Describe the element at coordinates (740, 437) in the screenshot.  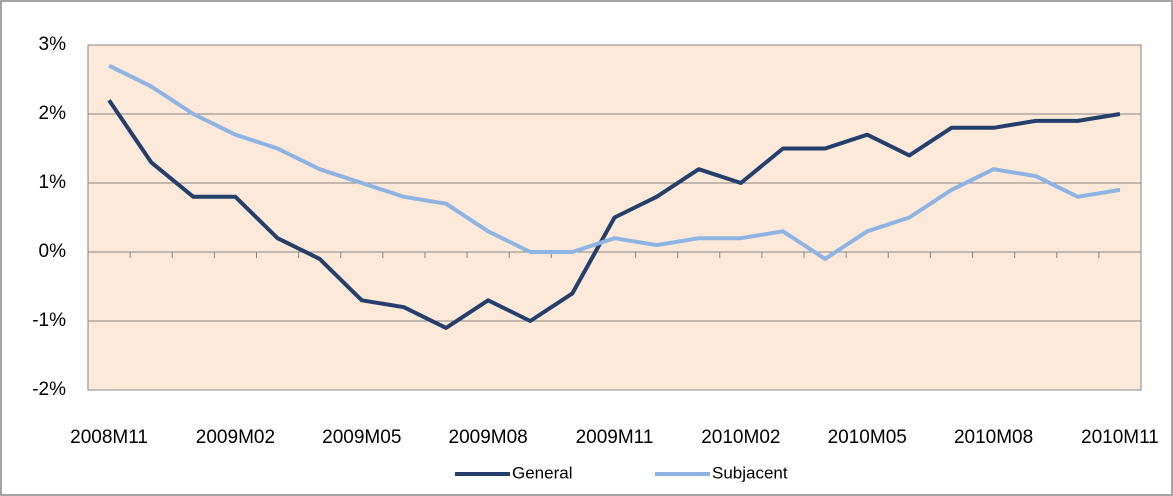
I see `x-tick-label: 2010M02` at that location.